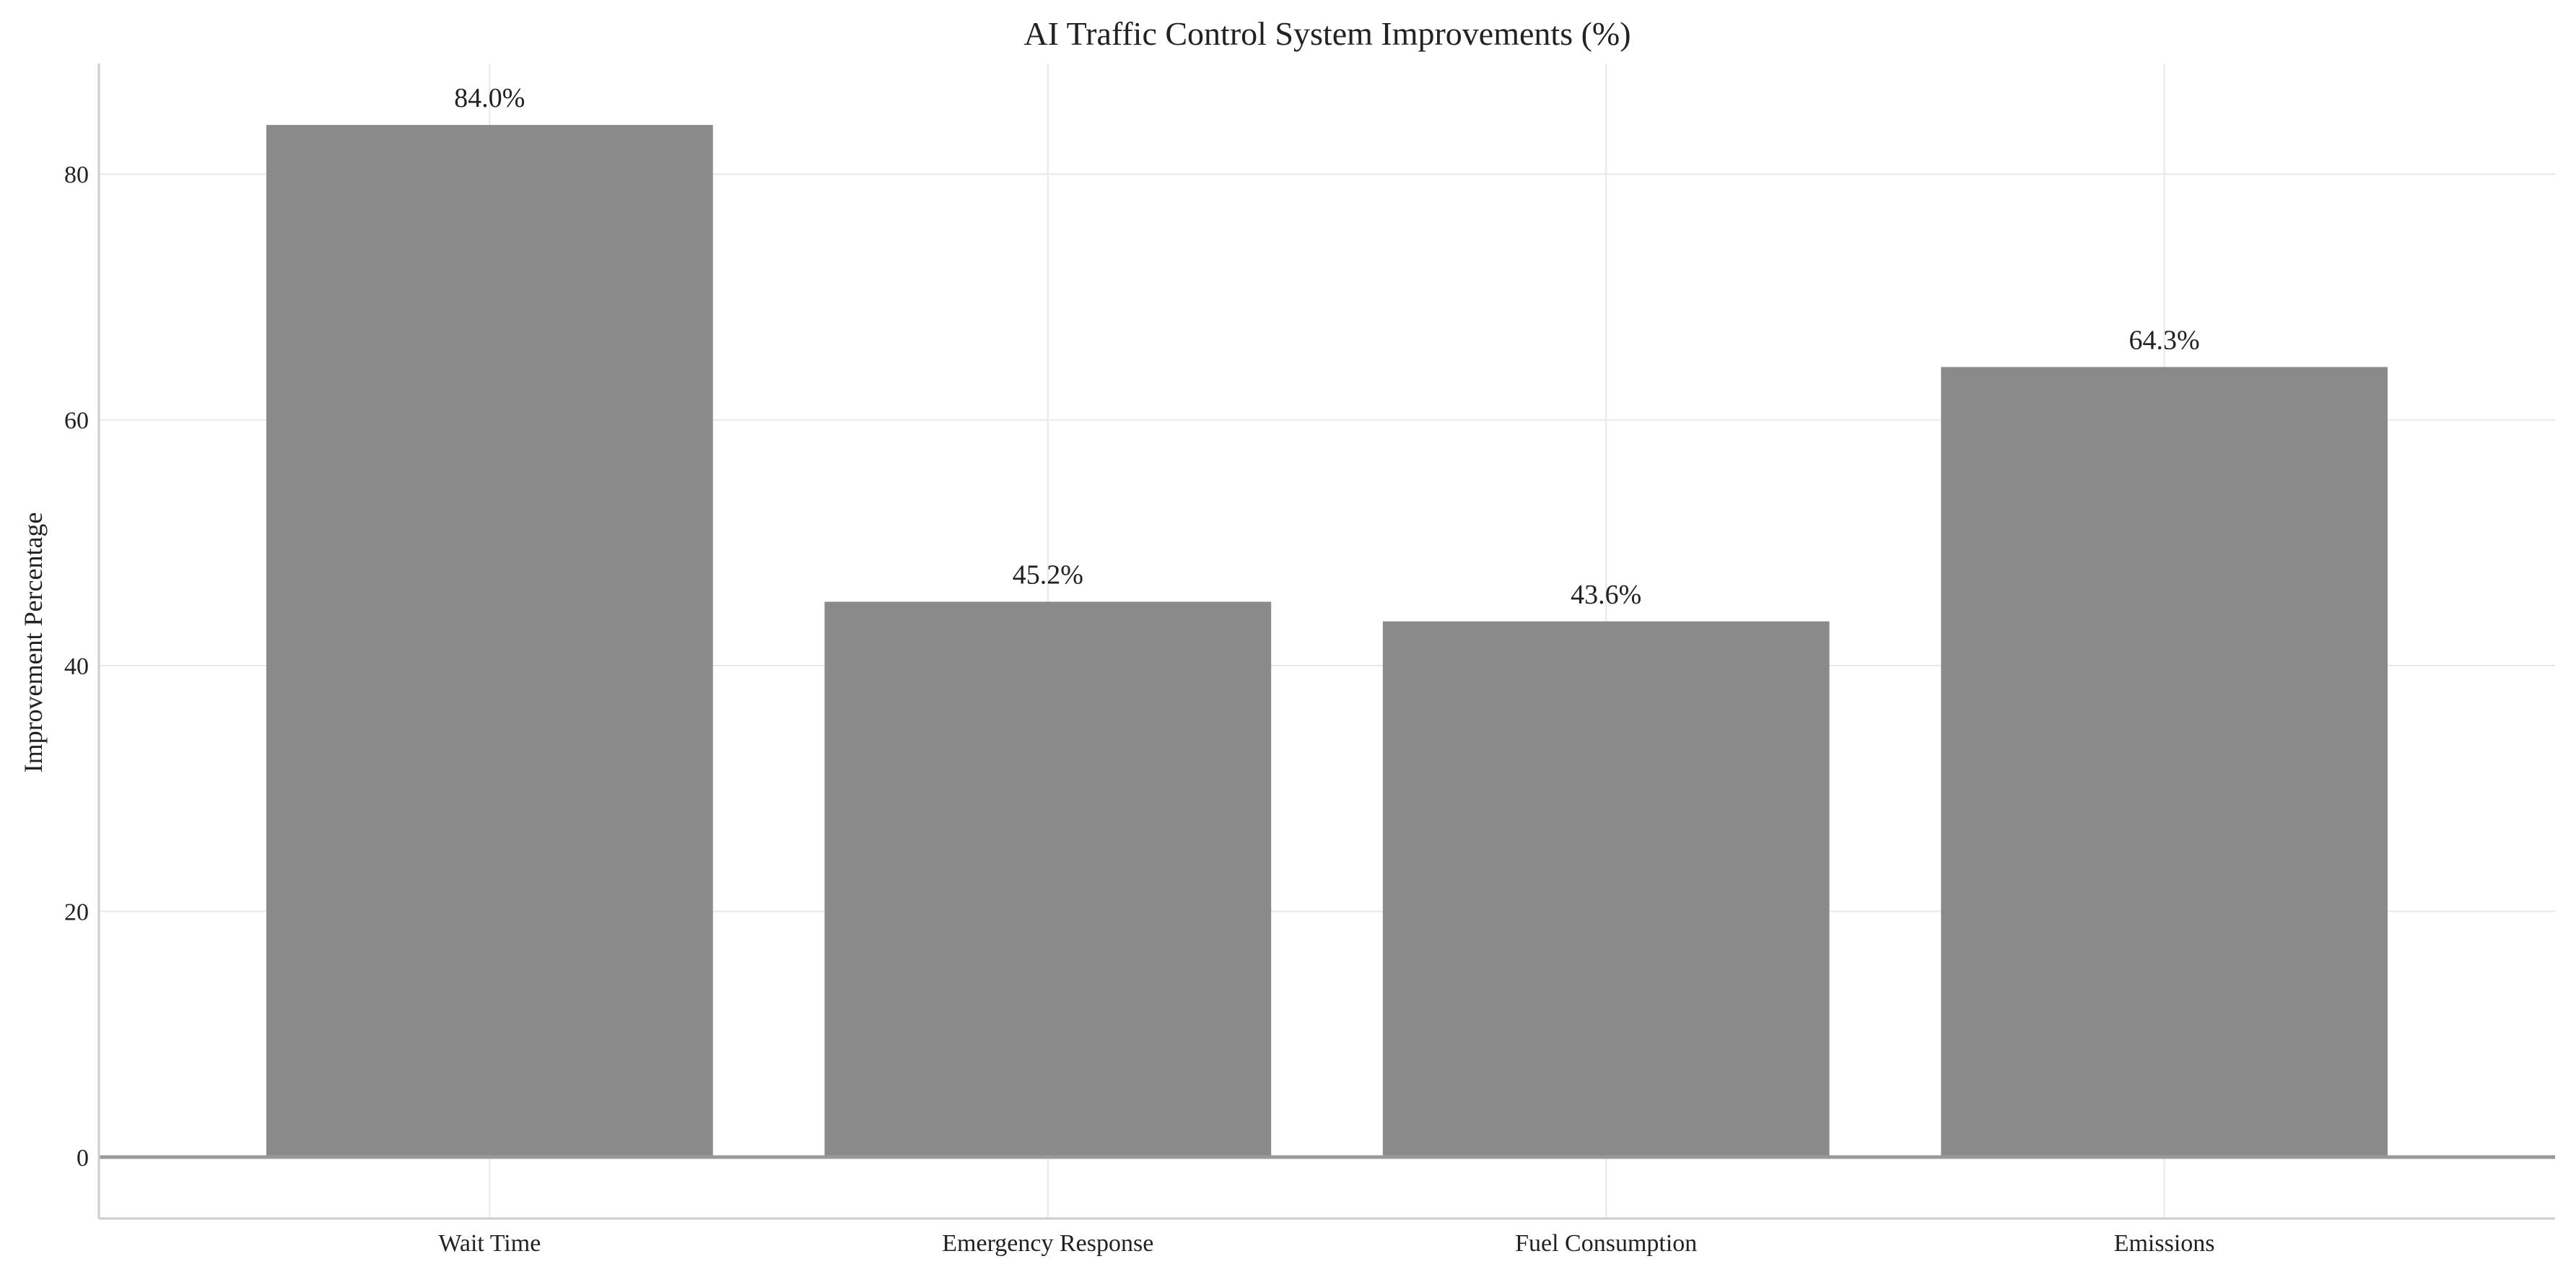 This screenshot has height=1277, width=2576. Describe the element at coordinates (2164, 1243) in the screenshot. I see `x-tick-label: Emissions` at that location.